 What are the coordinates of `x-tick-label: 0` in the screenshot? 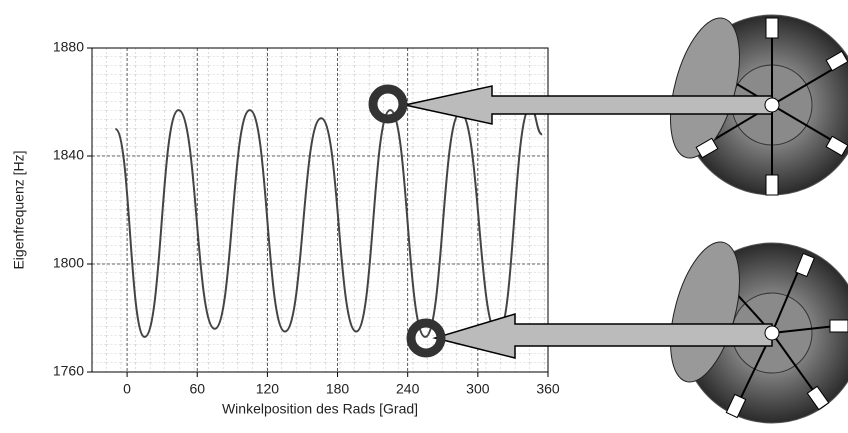 It's located at (127, 389).